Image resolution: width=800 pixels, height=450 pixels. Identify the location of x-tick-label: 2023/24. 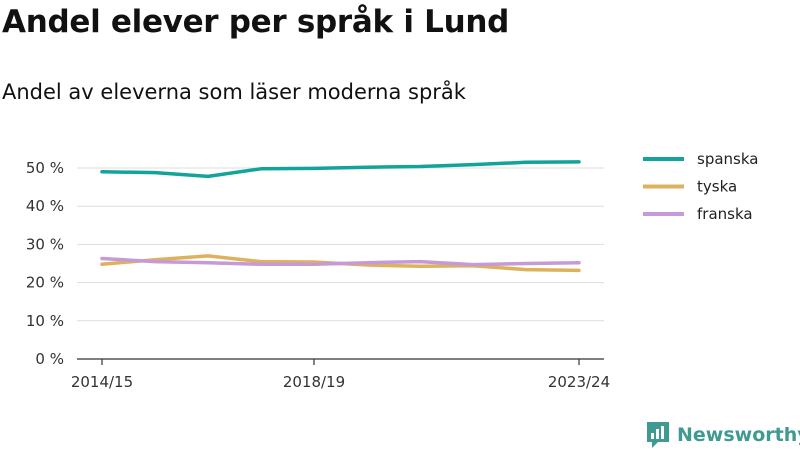
(579, 382).